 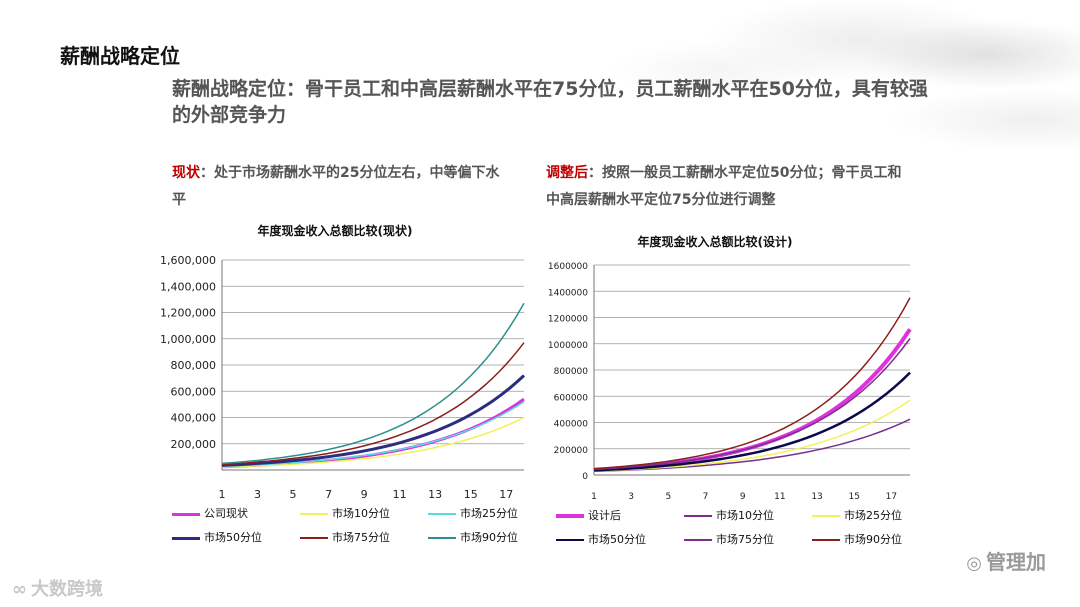 What do you see at coordinates (715, 242) in the screenshot?
I see `chart-title-design: 年度现金收入总额比较(设计)` at bounding box center [715, 242].